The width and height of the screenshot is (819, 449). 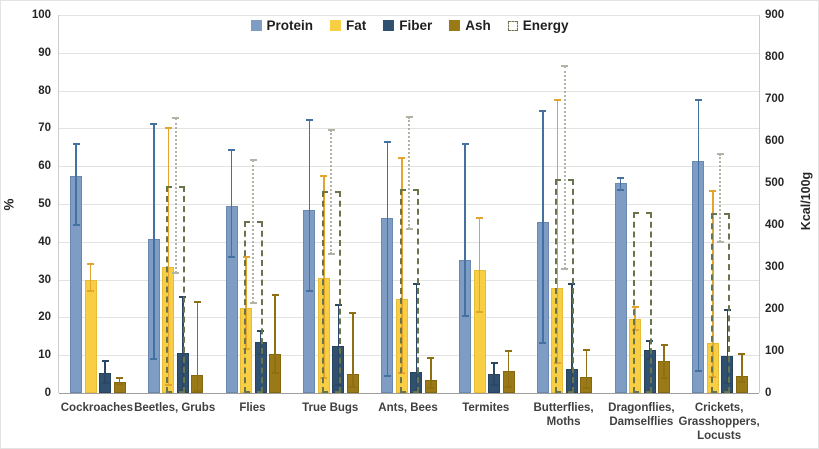 What do you see at coordinates (409, 393) in the screenshot?
I see `x-axis-line` at bounding box center [409, 393].